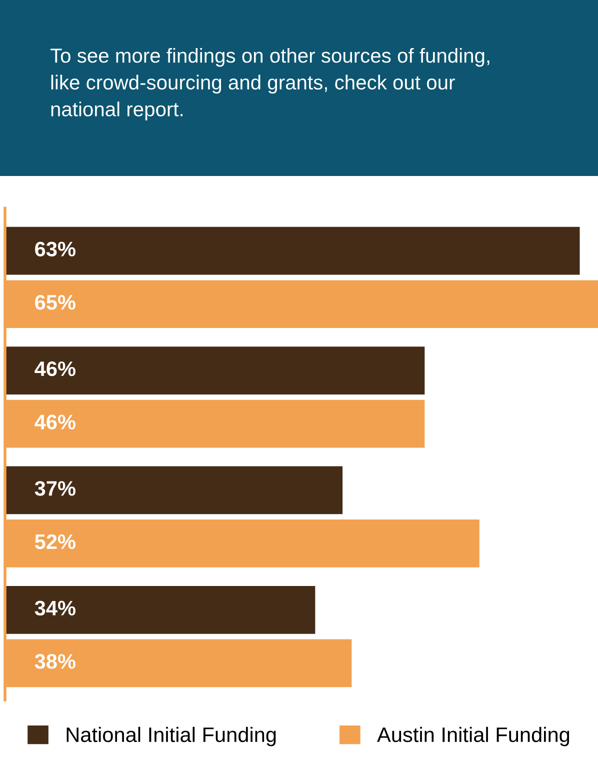 This screenshot has height=765, width=598. What do you see at coordinates (270, 84) in the screenshot?
I see `chart-title: To see more findings on other sources of funding, like crowd-sourcing and grants, check out our national report.` at bounding box center [270, 84].